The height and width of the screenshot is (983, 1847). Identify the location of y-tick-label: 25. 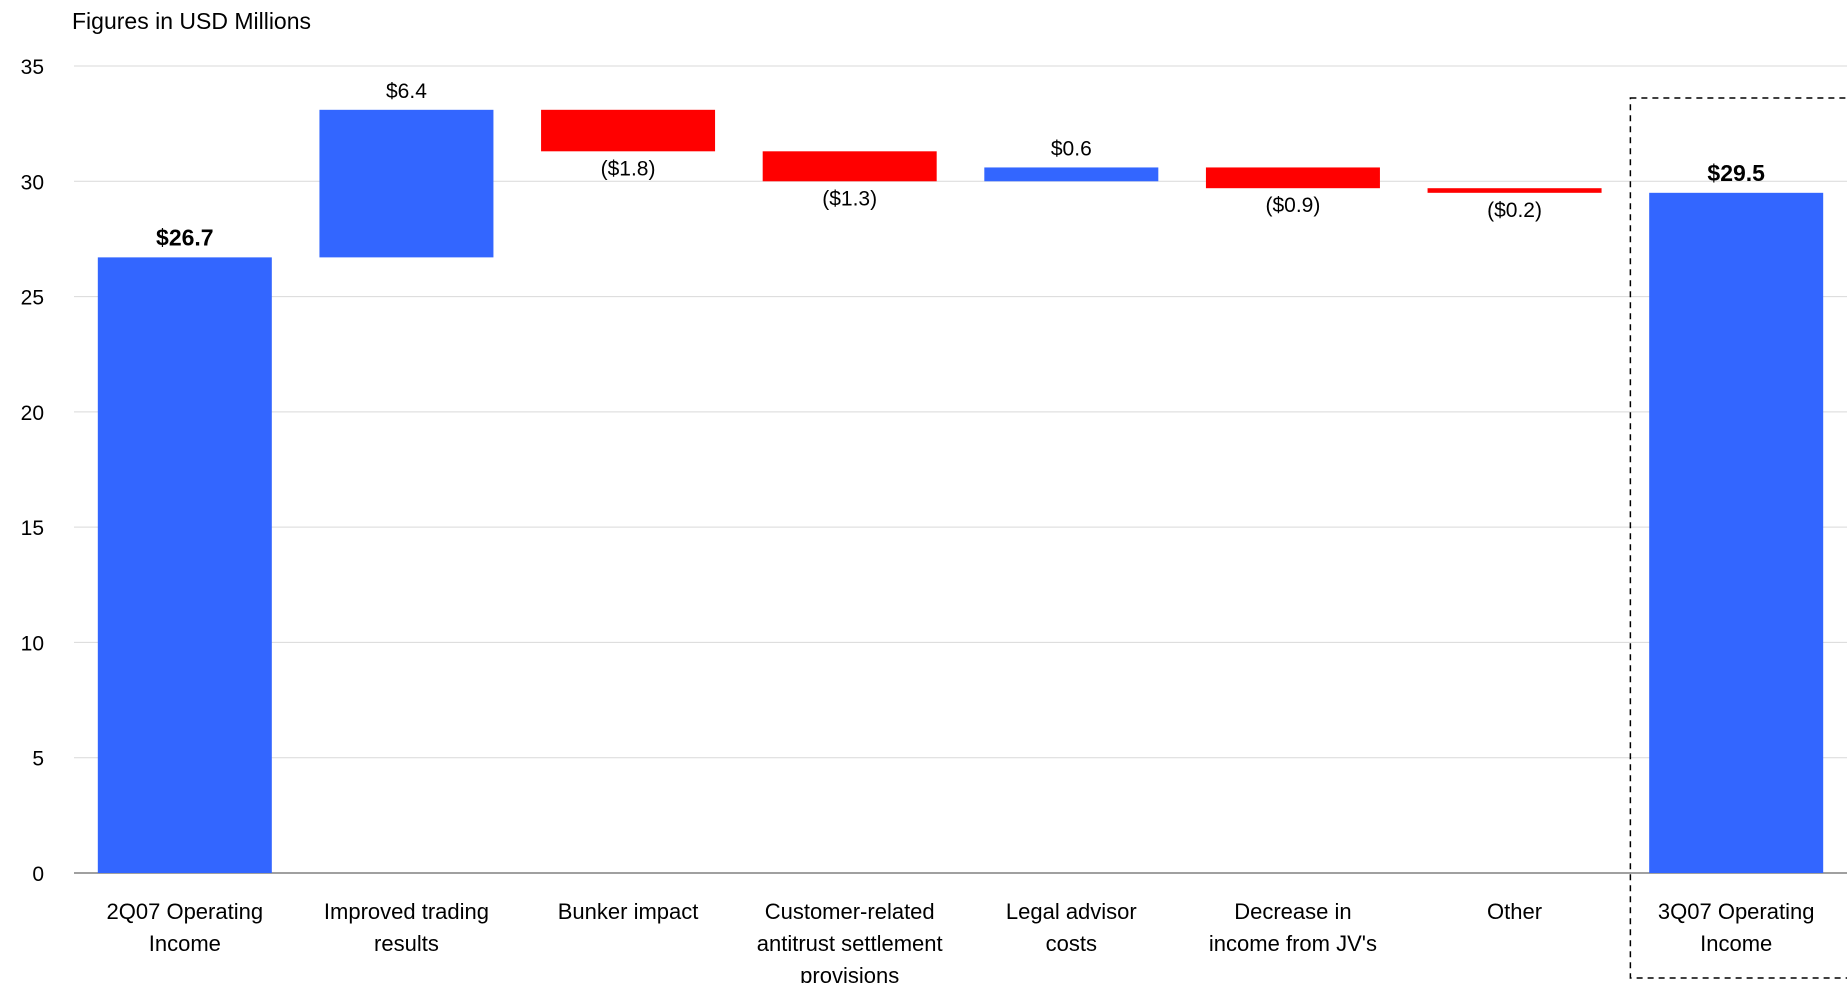
(32, 298).